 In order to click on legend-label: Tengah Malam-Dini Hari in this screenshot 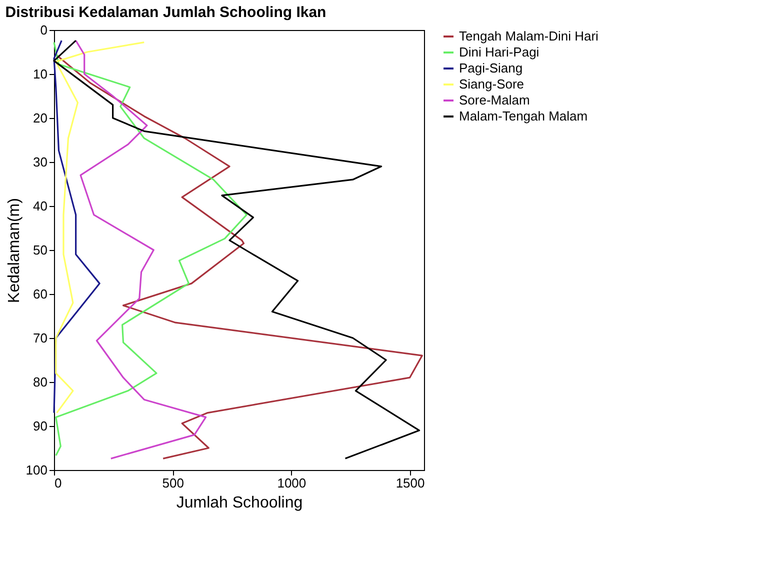, I will do `click(529, 36)`.